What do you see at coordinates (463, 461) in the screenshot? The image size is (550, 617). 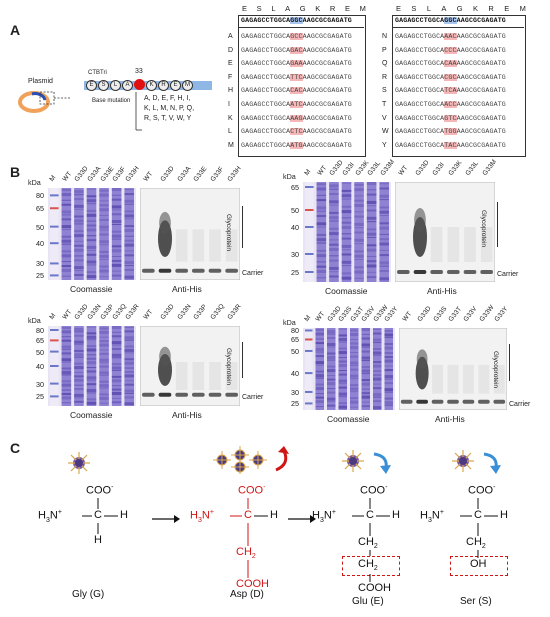 I see `nanoparticle-icon` at bounding box center [463, 461].